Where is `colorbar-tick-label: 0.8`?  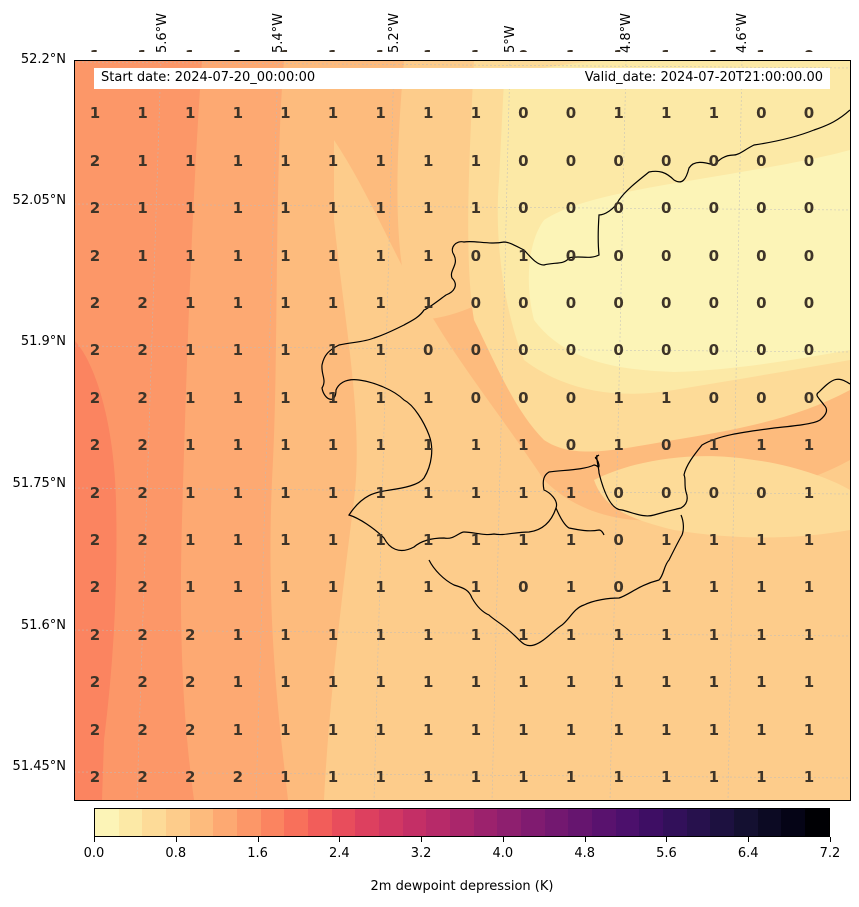 colorbar-tick-label: 0.8 is located at coordinates (176, 853).